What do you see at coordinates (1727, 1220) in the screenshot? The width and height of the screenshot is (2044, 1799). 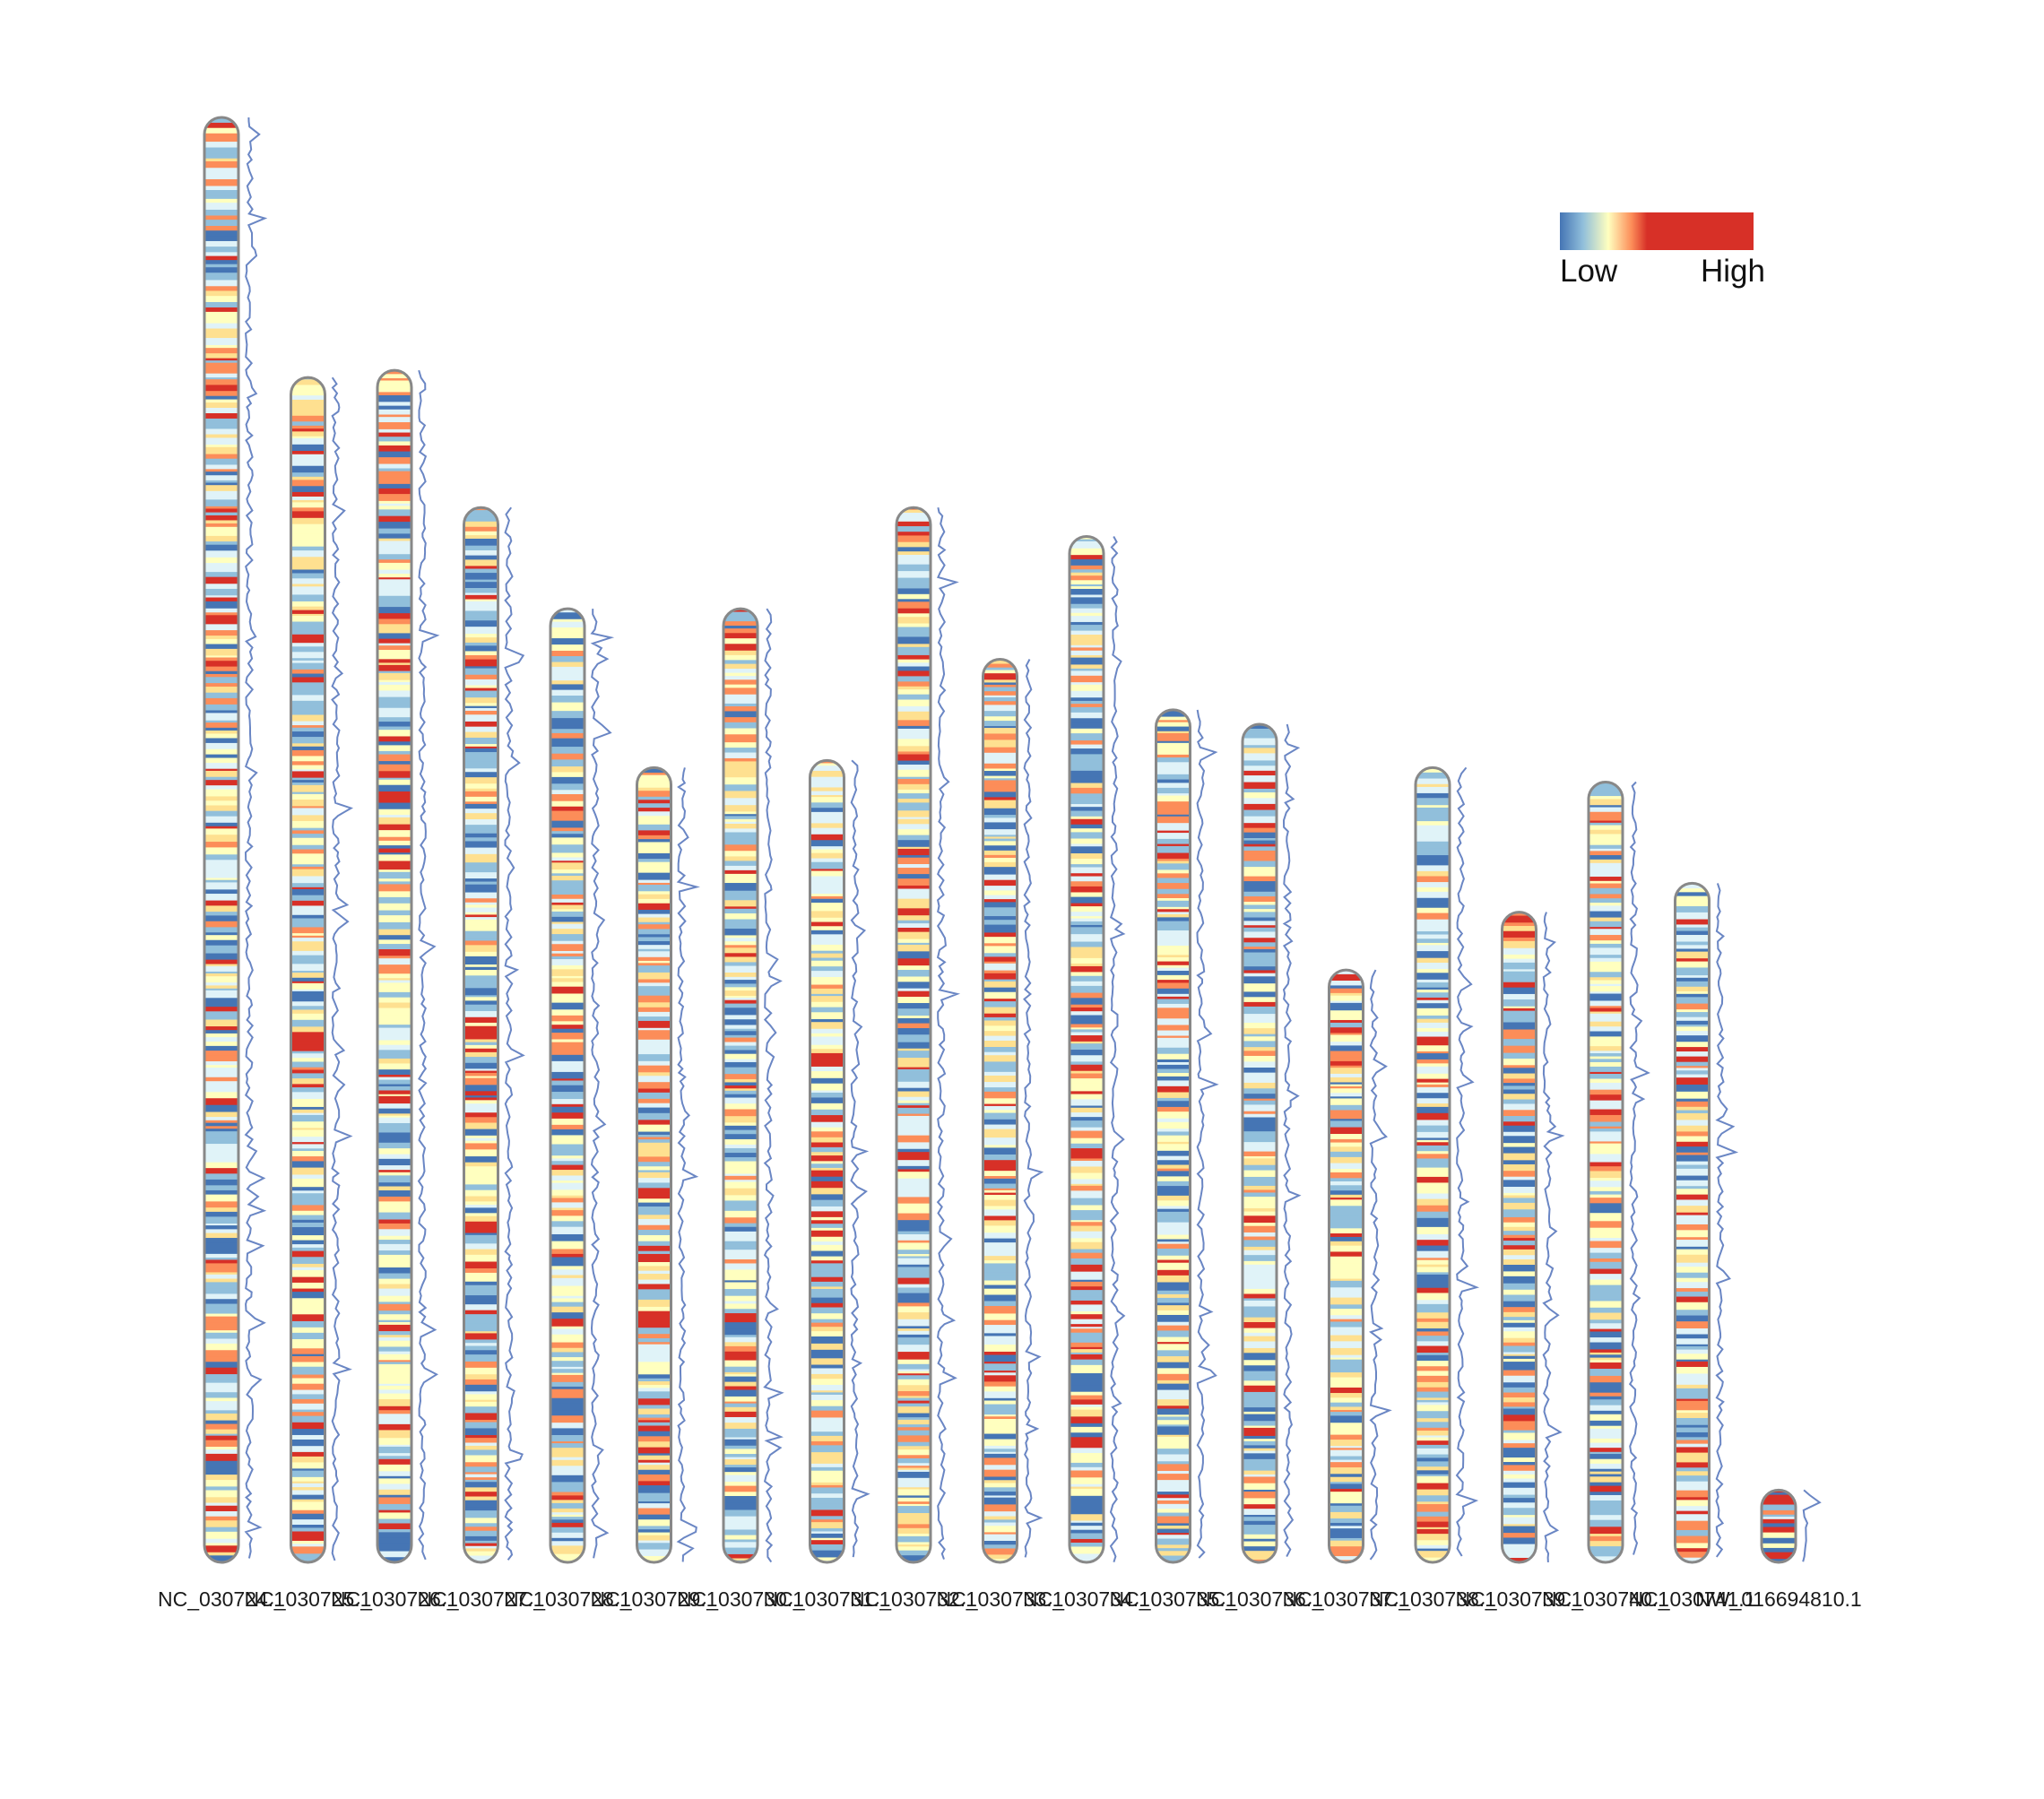 I see `density-line` at bounding box center [1727, 1220].